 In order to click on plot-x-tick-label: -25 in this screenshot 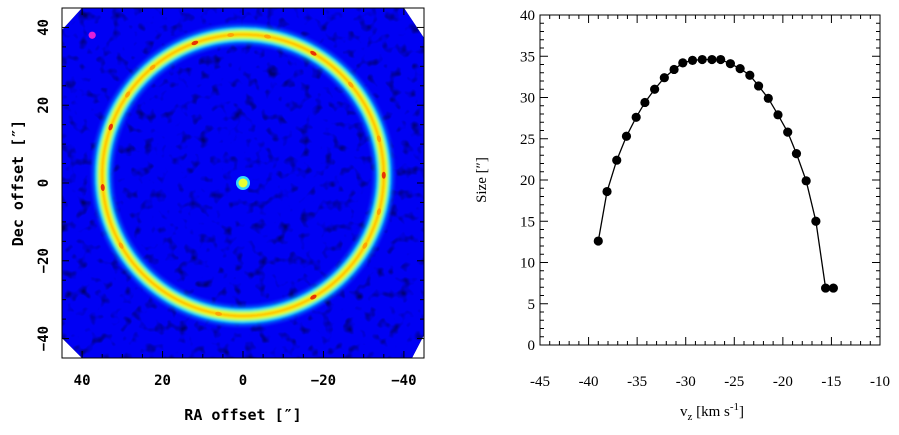, I will do `click(734, 382)`.